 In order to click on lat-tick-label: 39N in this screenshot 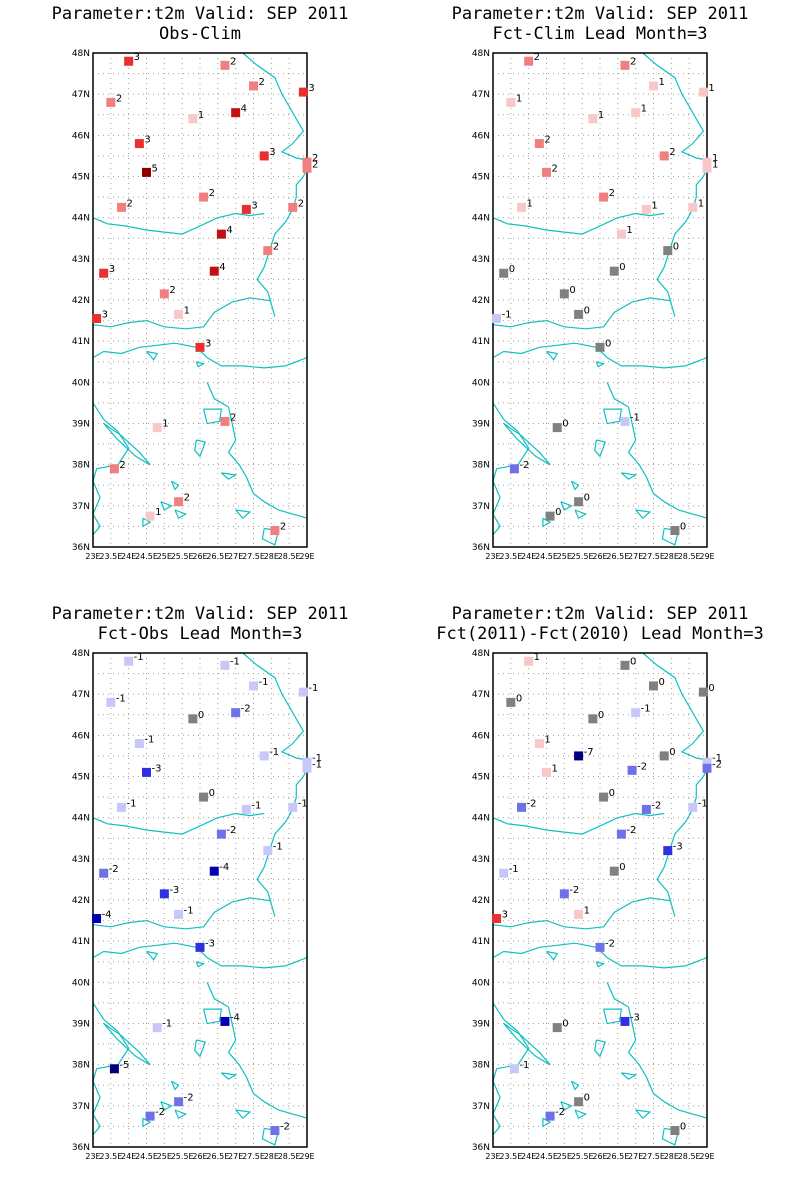, I will do `click(481, 1025)`.